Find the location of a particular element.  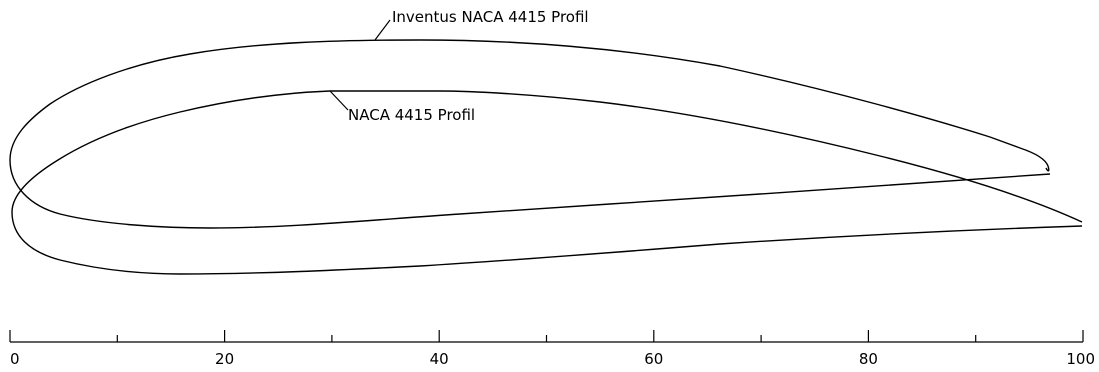

tick-label-80: 80 is located at coordinates (868, 359).